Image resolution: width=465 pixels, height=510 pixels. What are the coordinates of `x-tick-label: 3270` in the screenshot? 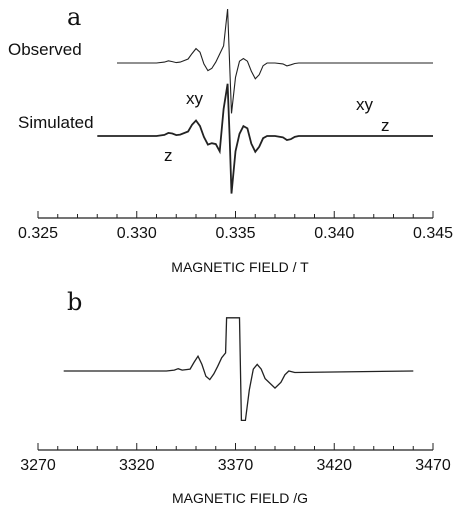 It's located at (38, 465).